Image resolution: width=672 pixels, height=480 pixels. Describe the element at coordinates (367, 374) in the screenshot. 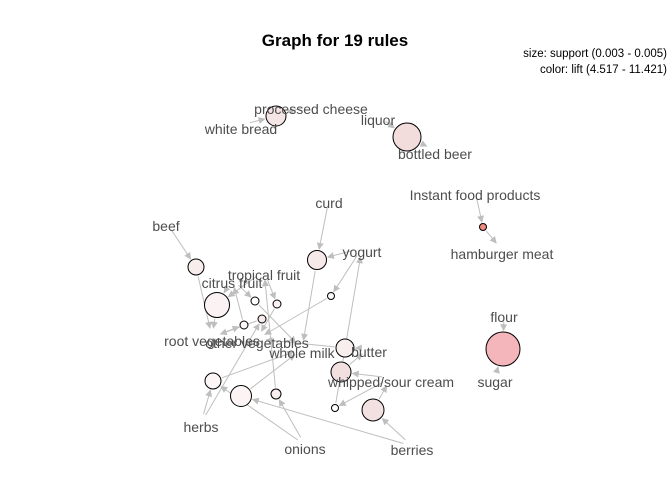

I see `edge-whipped_sour_cream-to-r16` at that location.